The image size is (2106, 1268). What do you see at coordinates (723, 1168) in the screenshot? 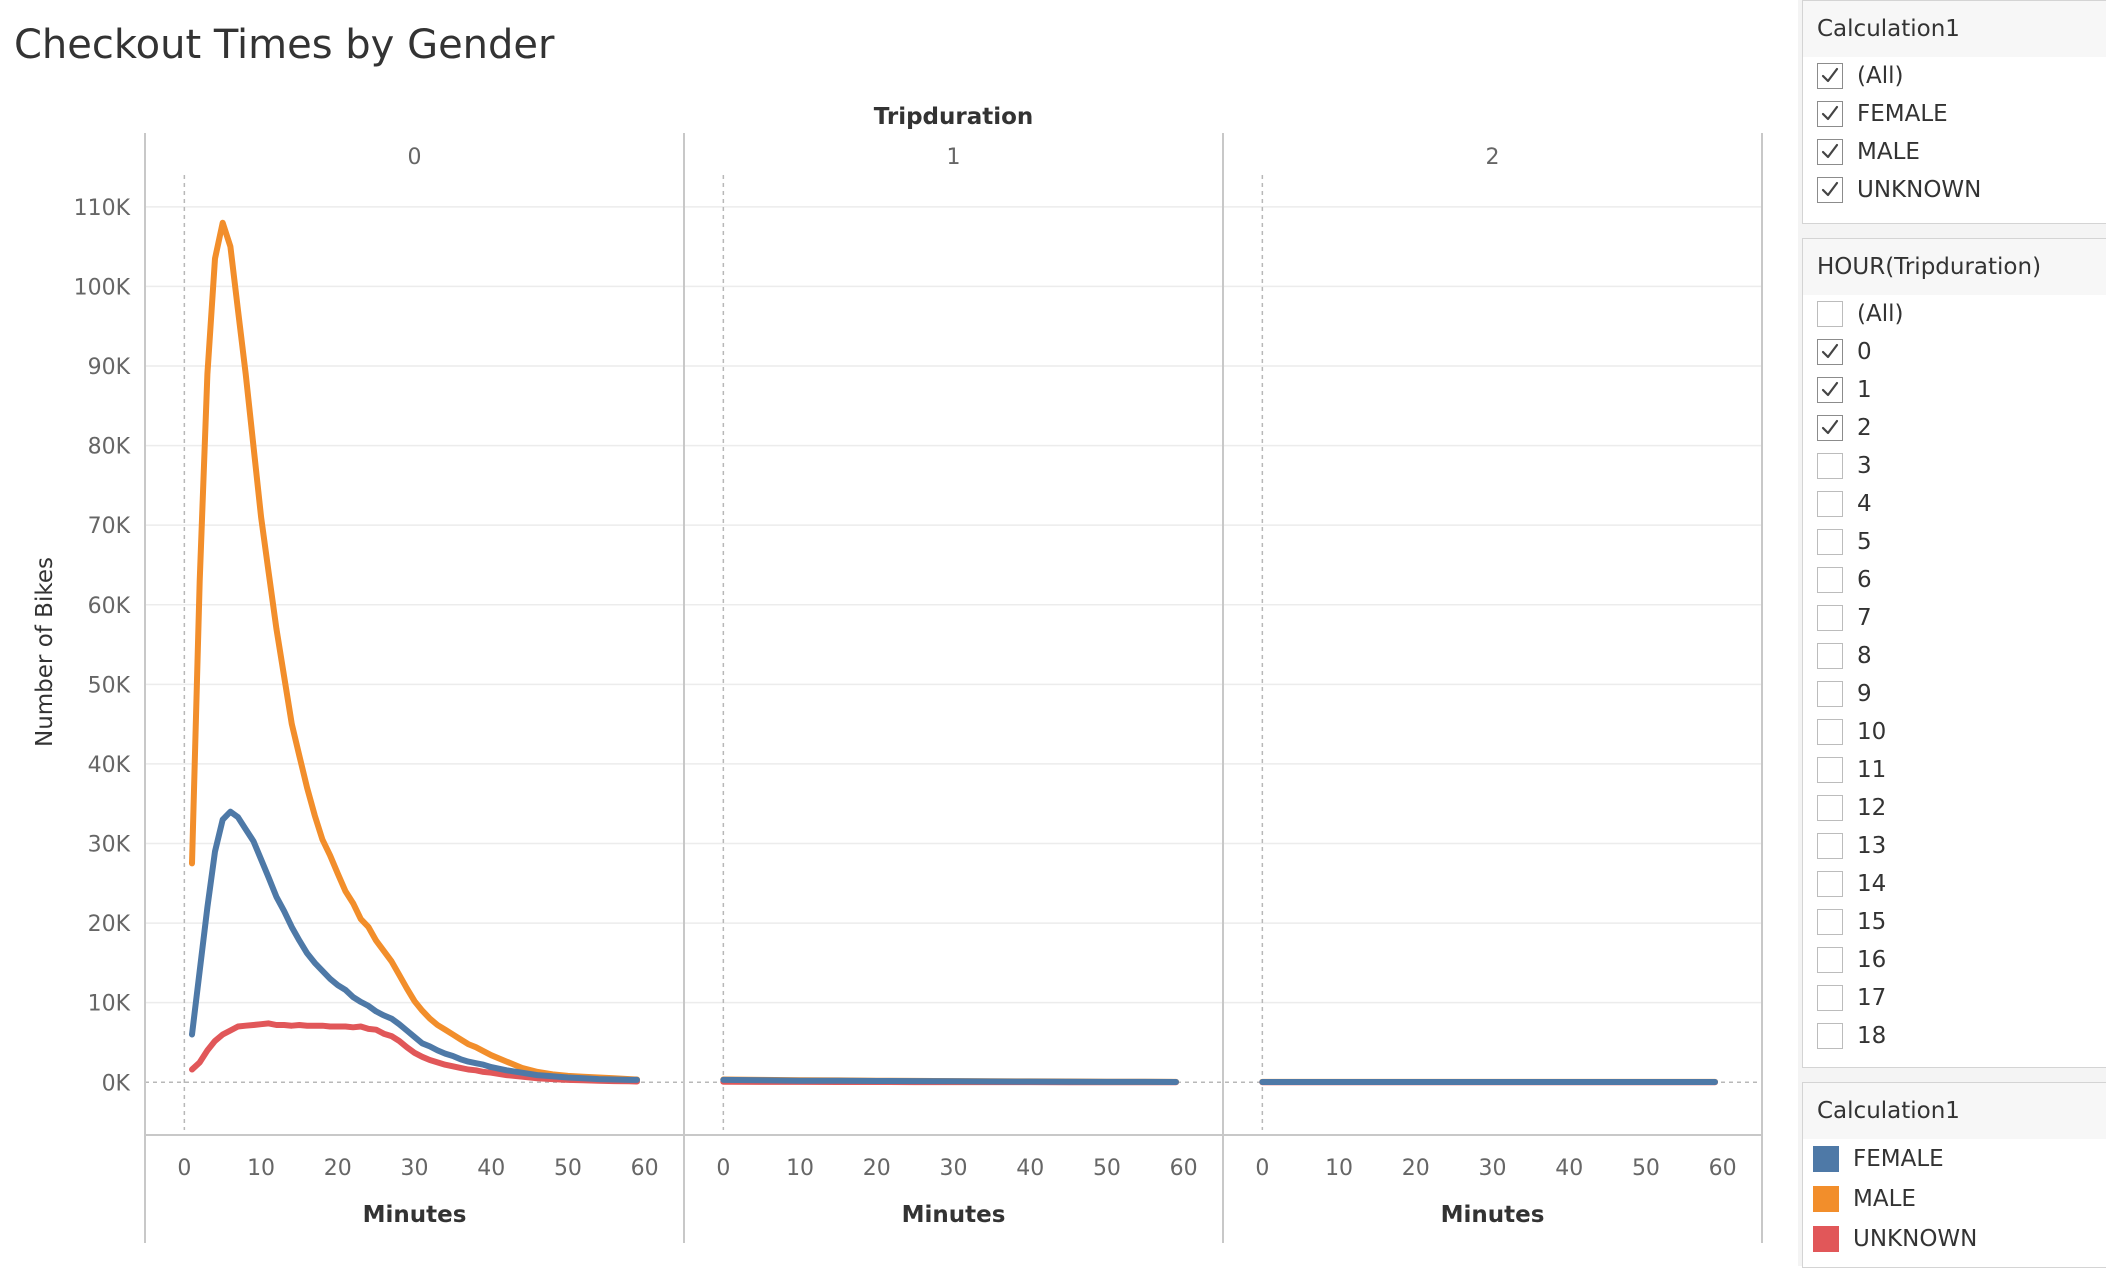
I see `x-tick-label: 0` at bounding box center [723, 1168].